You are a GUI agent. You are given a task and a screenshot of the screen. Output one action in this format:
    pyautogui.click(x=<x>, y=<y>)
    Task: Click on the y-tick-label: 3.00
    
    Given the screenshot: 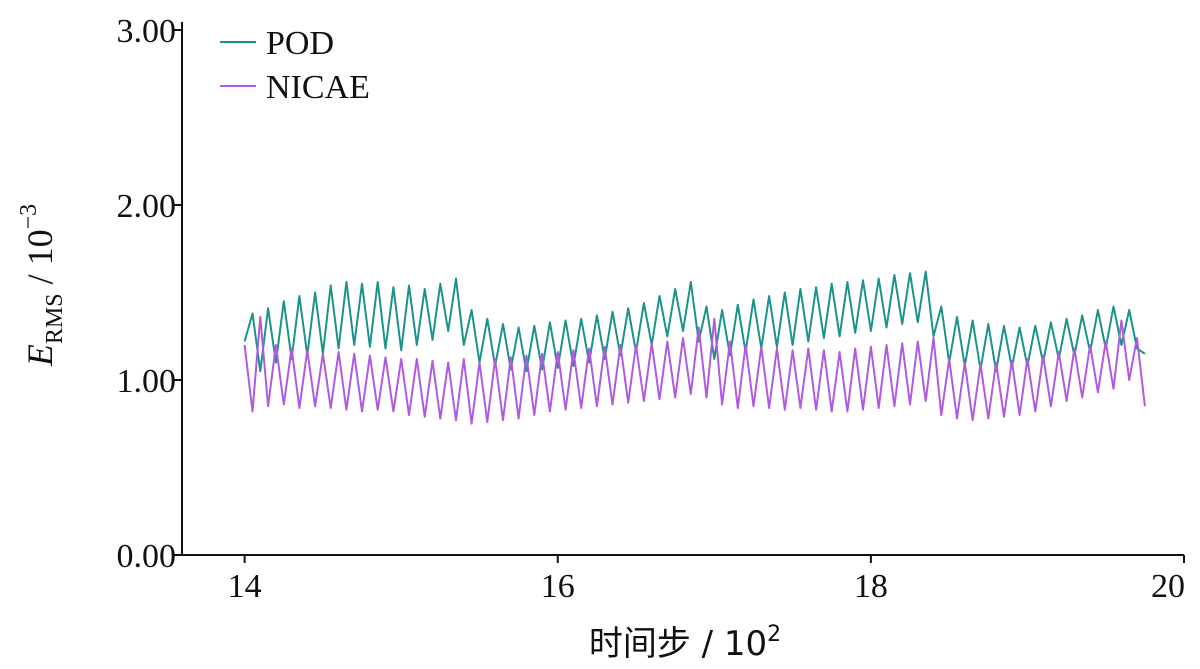 What is the action you would take?
    pyautogui.click(x=147, y=31)
    